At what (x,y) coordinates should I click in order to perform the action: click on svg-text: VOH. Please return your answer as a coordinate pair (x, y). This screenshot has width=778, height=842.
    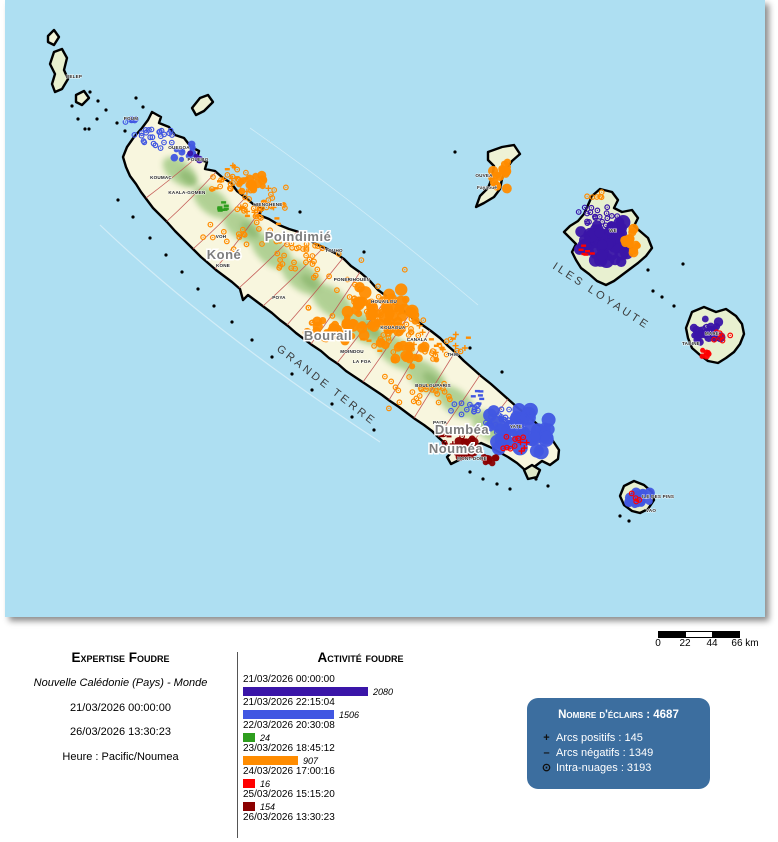
    Looking at the image, I should click on (221, 236).